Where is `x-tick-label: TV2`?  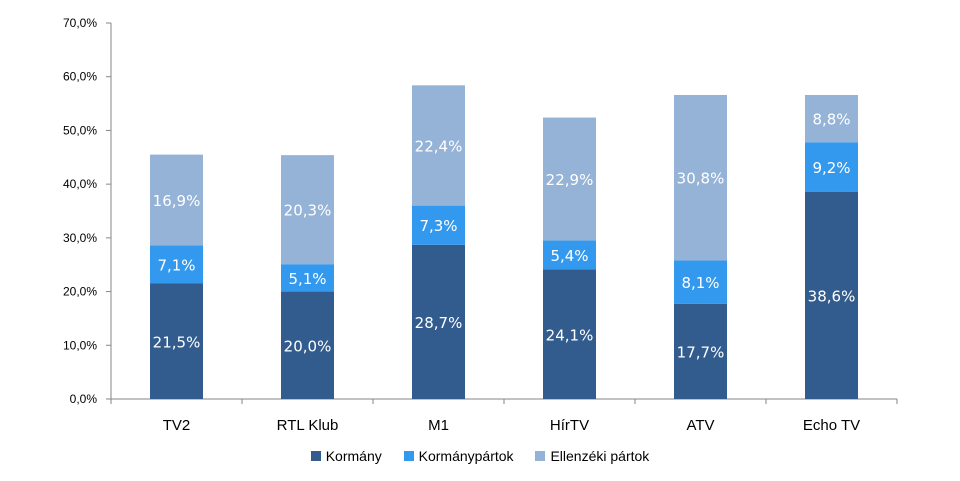
x-tick-label: TV2 is located at coordinates (177, 425).